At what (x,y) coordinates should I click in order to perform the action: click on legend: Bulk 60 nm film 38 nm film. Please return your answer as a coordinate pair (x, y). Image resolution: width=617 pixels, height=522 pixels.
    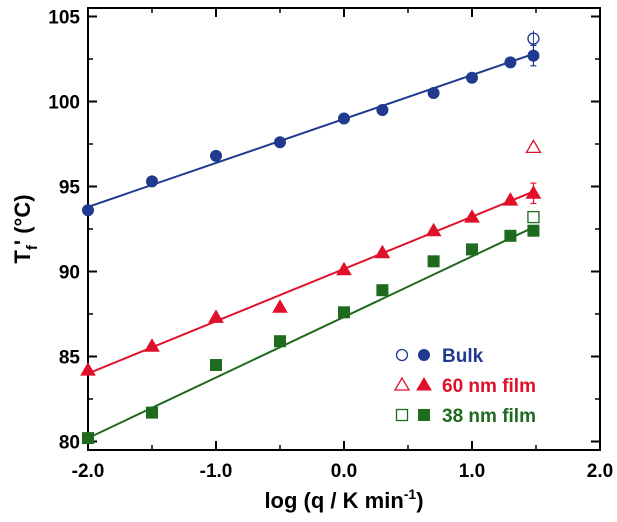
    Looking at the image, I should click on (464, 386).